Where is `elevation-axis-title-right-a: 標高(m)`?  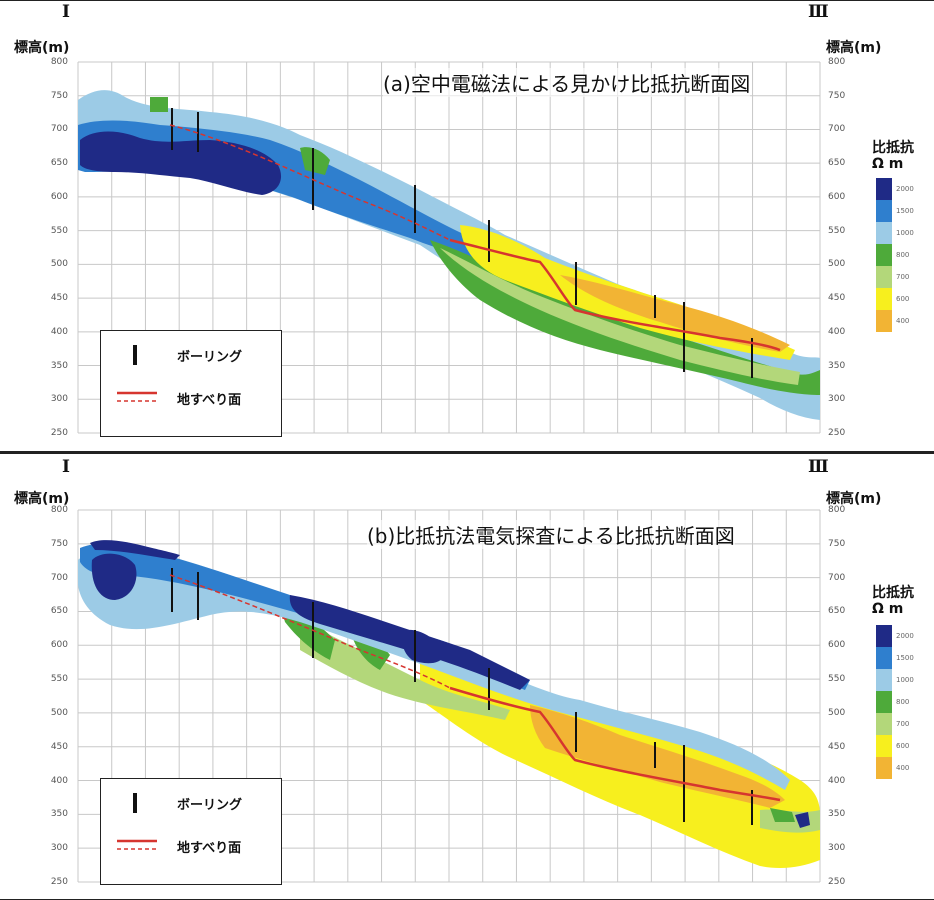 elevation-axis-title-right-a: 標高(m) is located at coordinates (854, 48).